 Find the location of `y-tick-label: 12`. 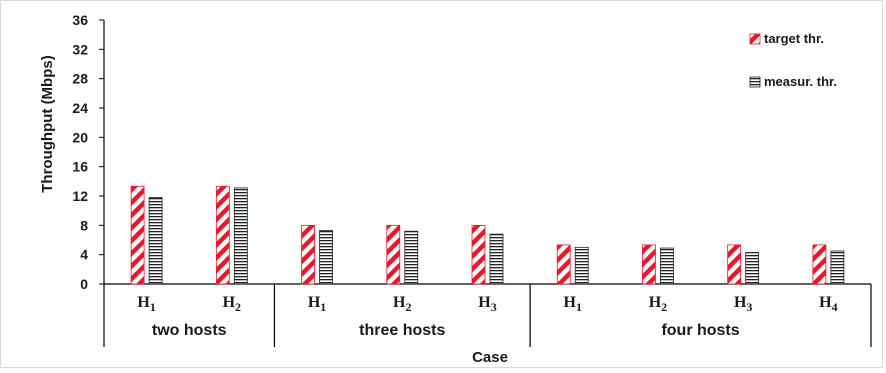

y-tick-label: 12 is located at coordinates (80, 196).